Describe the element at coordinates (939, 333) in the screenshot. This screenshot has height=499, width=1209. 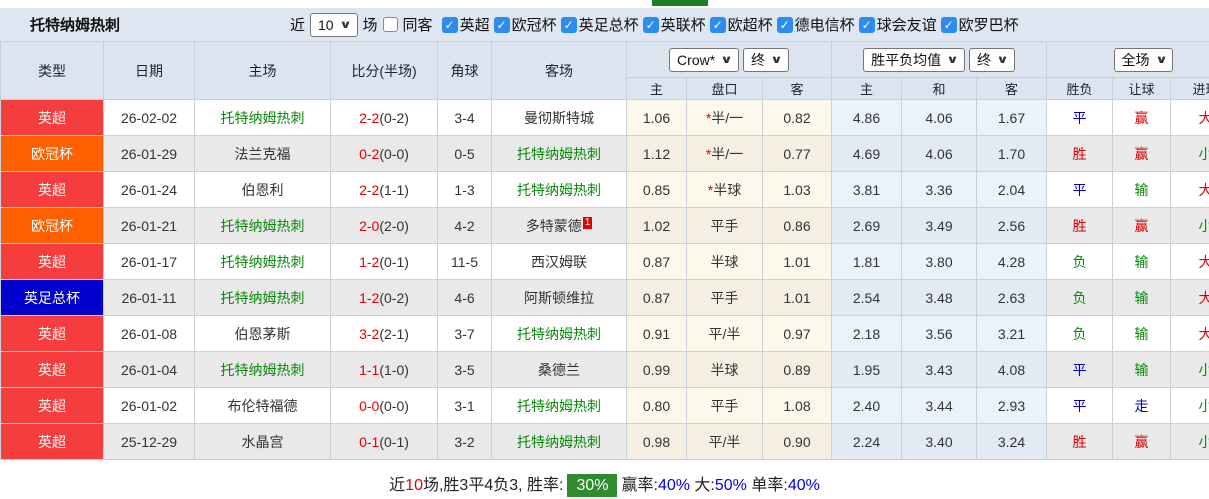
I see `avg-draw: 3.56` at that location.